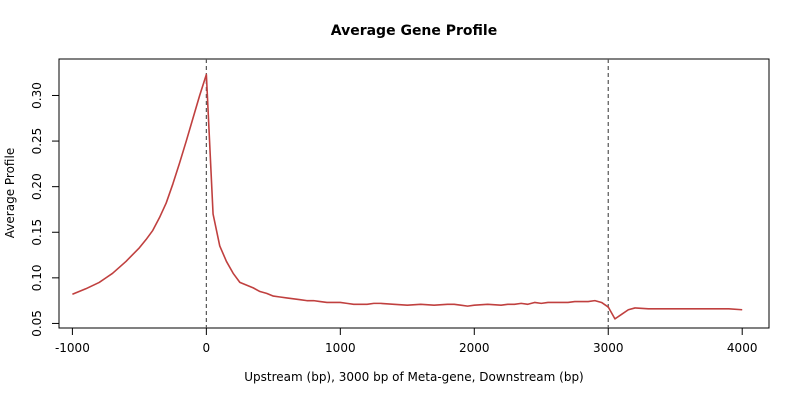  I want to click on x-axis: -1000 0 1000 2000 3000 4000, so click(406, 341).